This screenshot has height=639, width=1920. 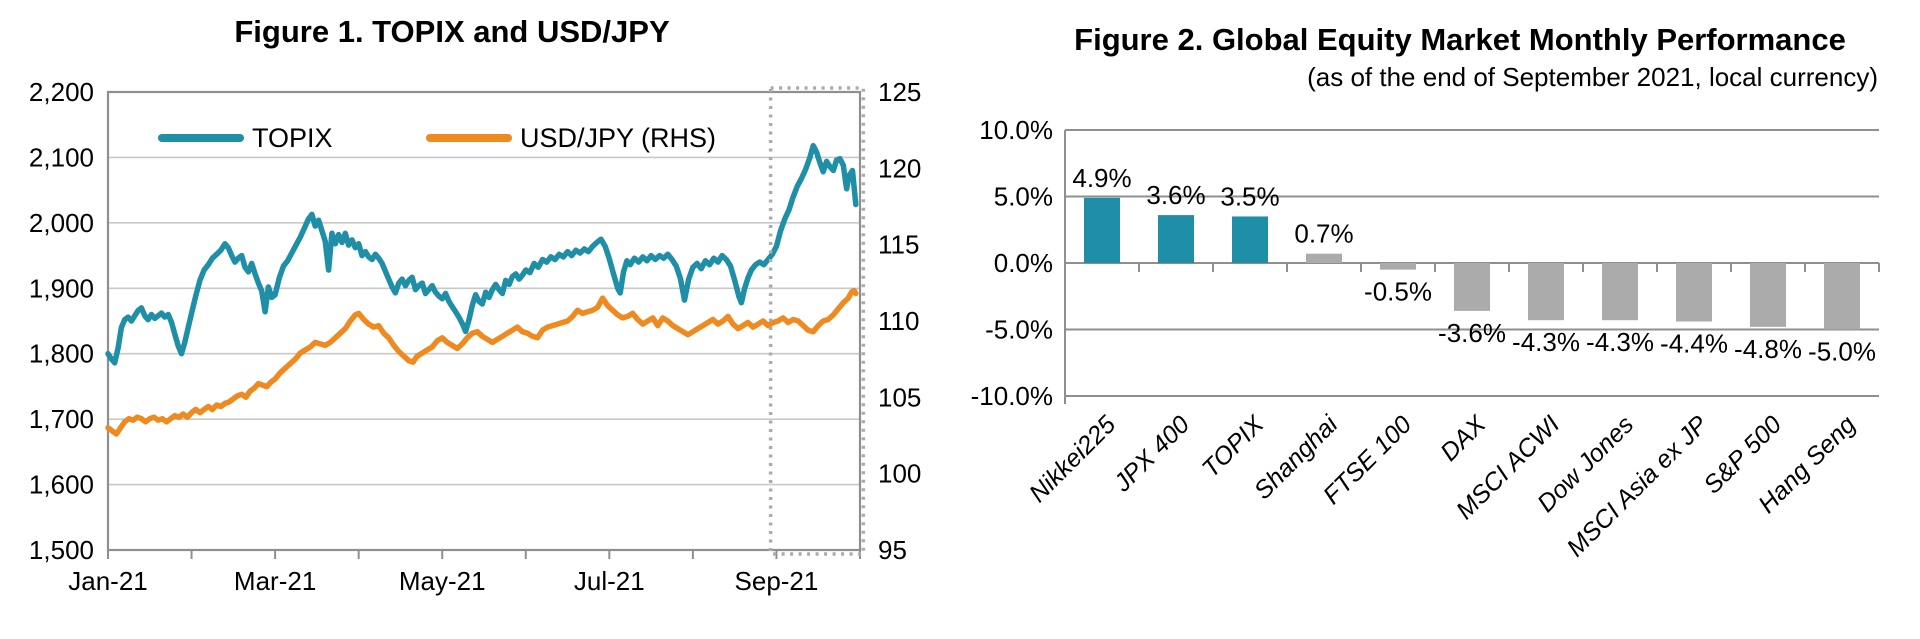 I want to click on fig2-bar-value-label: -5.0%, so click(x=1842, y=352).